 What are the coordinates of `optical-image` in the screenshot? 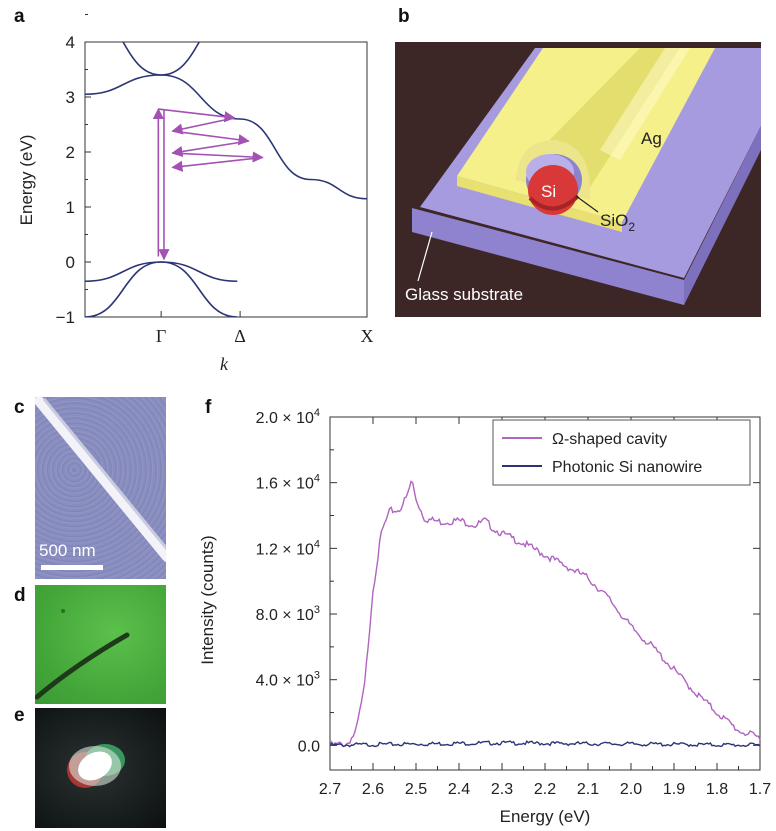 It's located at (100, 644).